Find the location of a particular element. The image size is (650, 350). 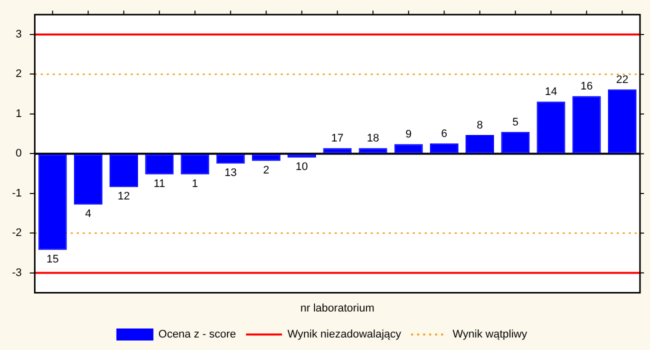

x-tick-label: 11 is located at coordinates (160, 184).